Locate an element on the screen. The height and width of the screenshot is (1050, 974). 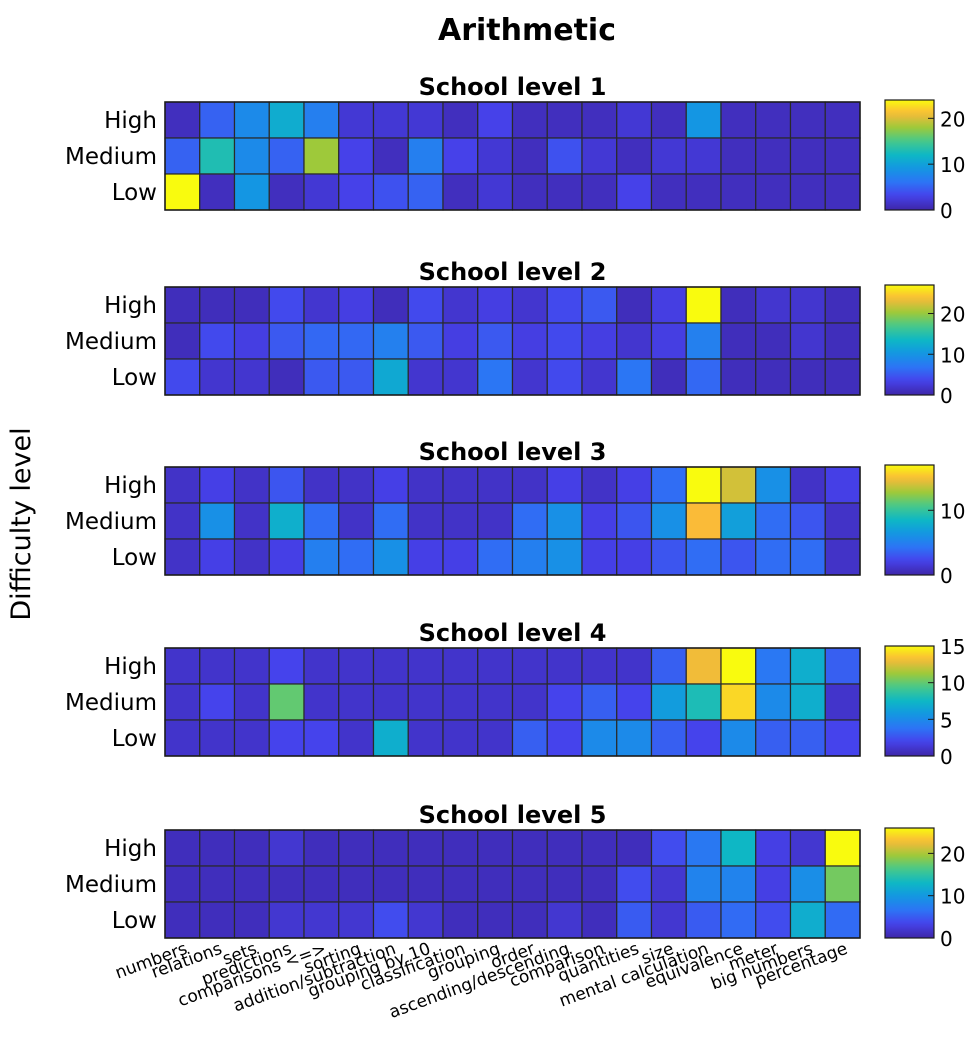
colorbar is located at coordinates (909, 340).